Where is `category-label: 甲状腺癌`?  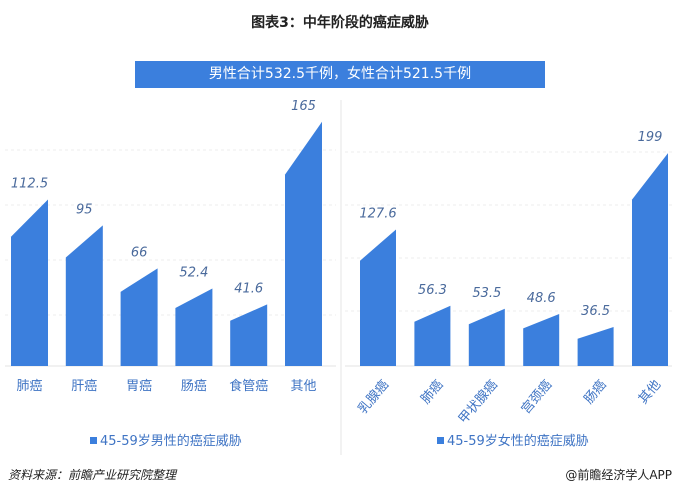 category-label: 甲状腺癌 is located at coordinates (478, 402).